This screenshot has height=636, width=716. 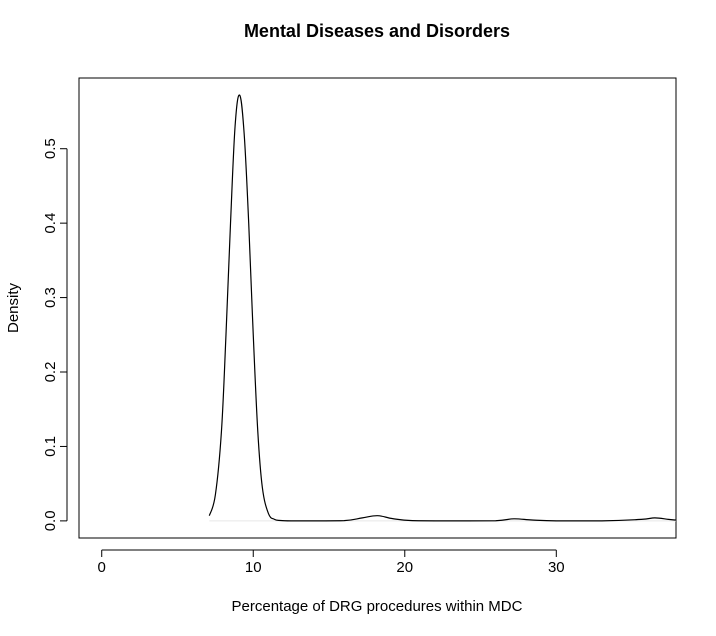 What do you see at coordinates (50, 446) in the screenshot?
I see `y-tick-label: 0.1` at bounding box center [50, 446].